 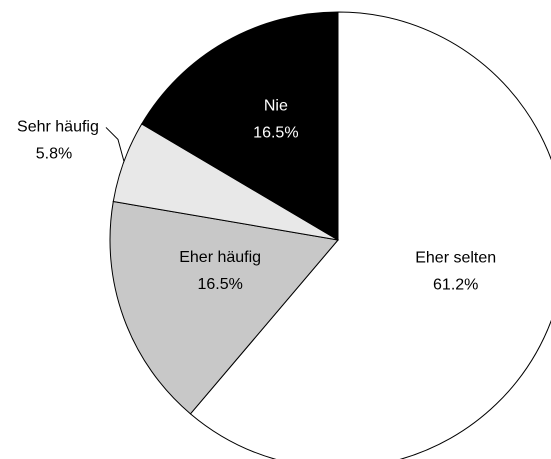 What do you see at coordinates (455, 257) in the screenshot?
I see `slice-label: Eher selten` at bounding box center [455, 257].